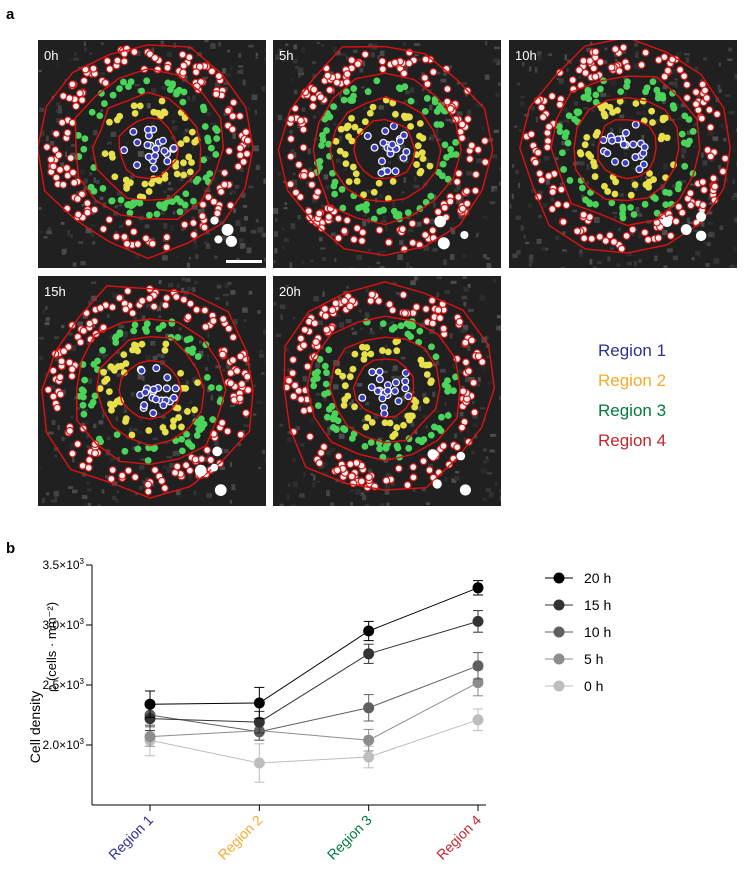  What do you see at coordinates (559, 632) in the screenshot?
I see `legend-marker` at bounding box center [559, 632].